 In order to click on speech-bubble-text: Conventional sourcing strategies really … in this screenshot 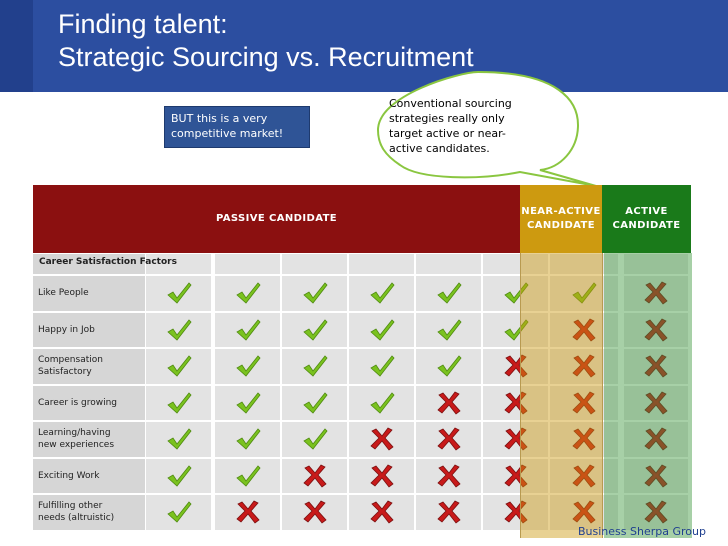, I will do `click(464, 126)`.